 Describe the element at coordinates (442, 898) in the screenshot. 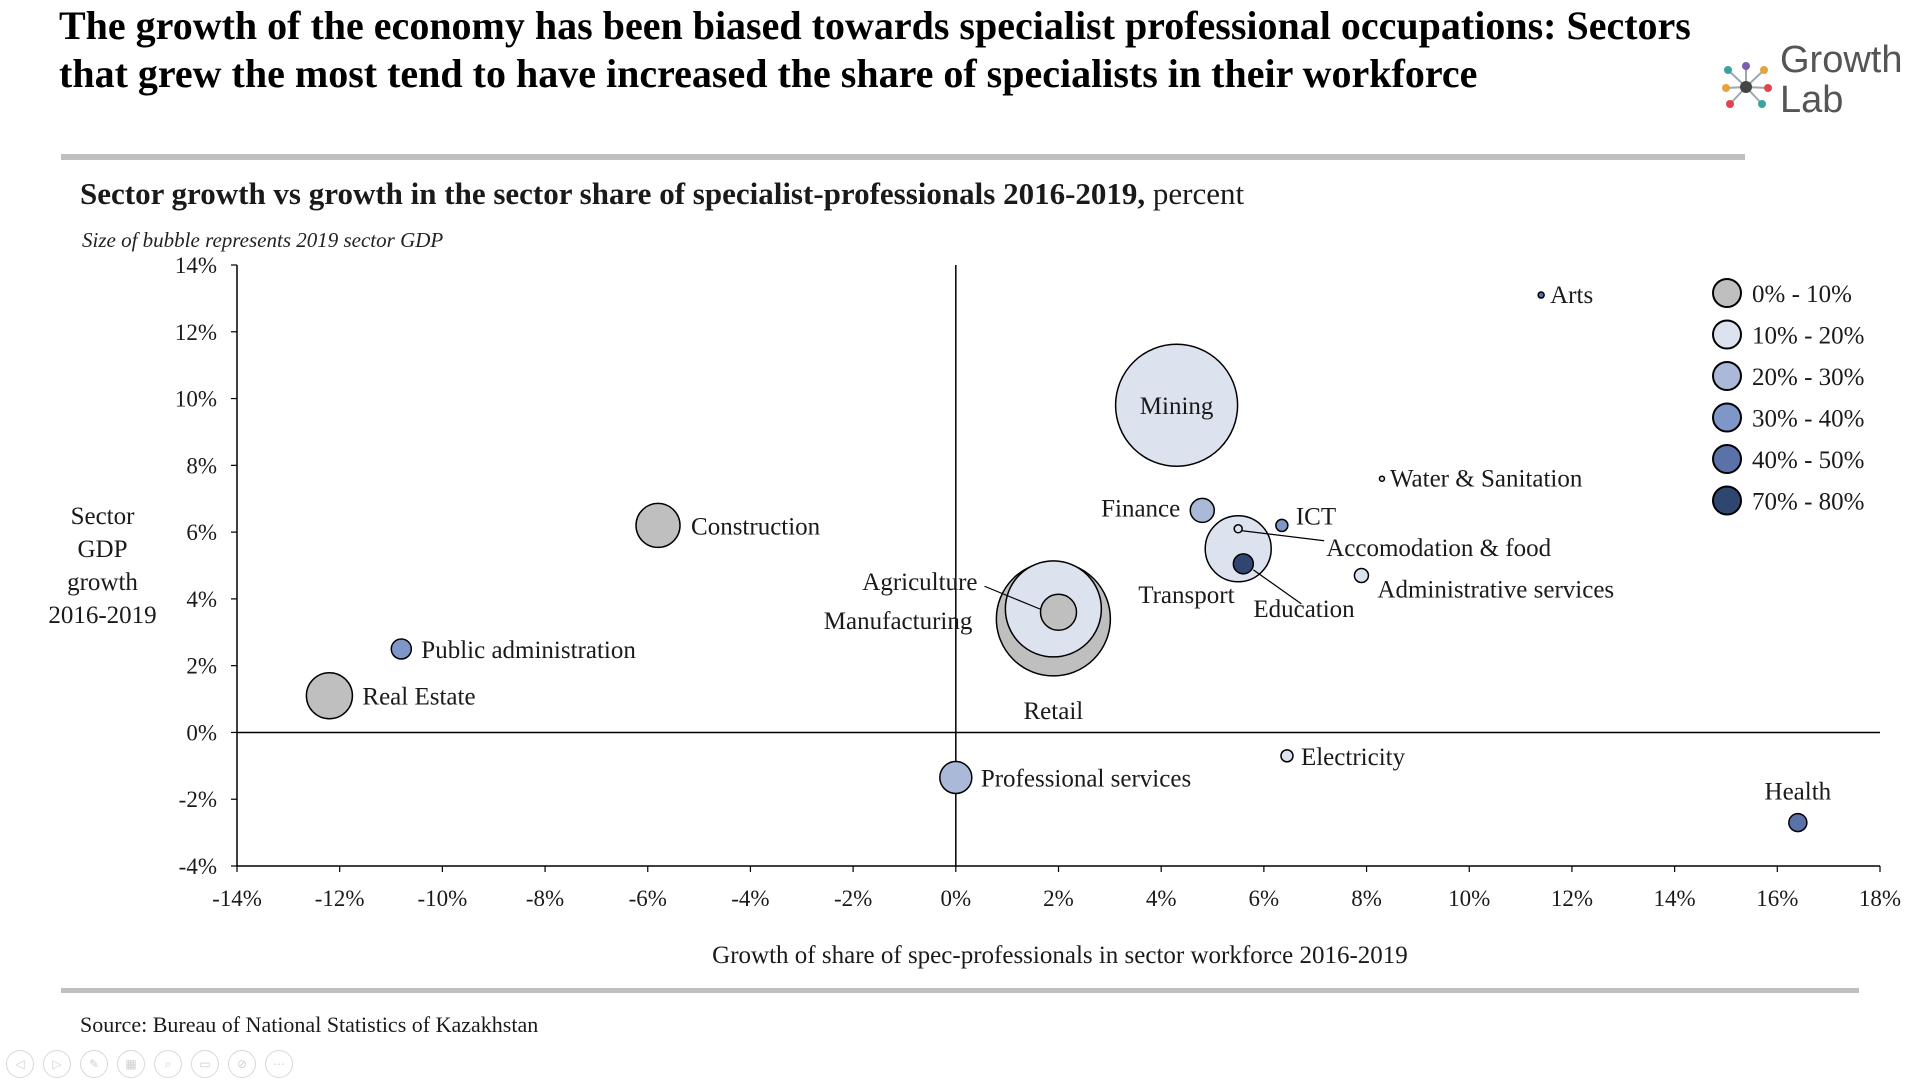

I see `x-tick-label: -10%` at that location.